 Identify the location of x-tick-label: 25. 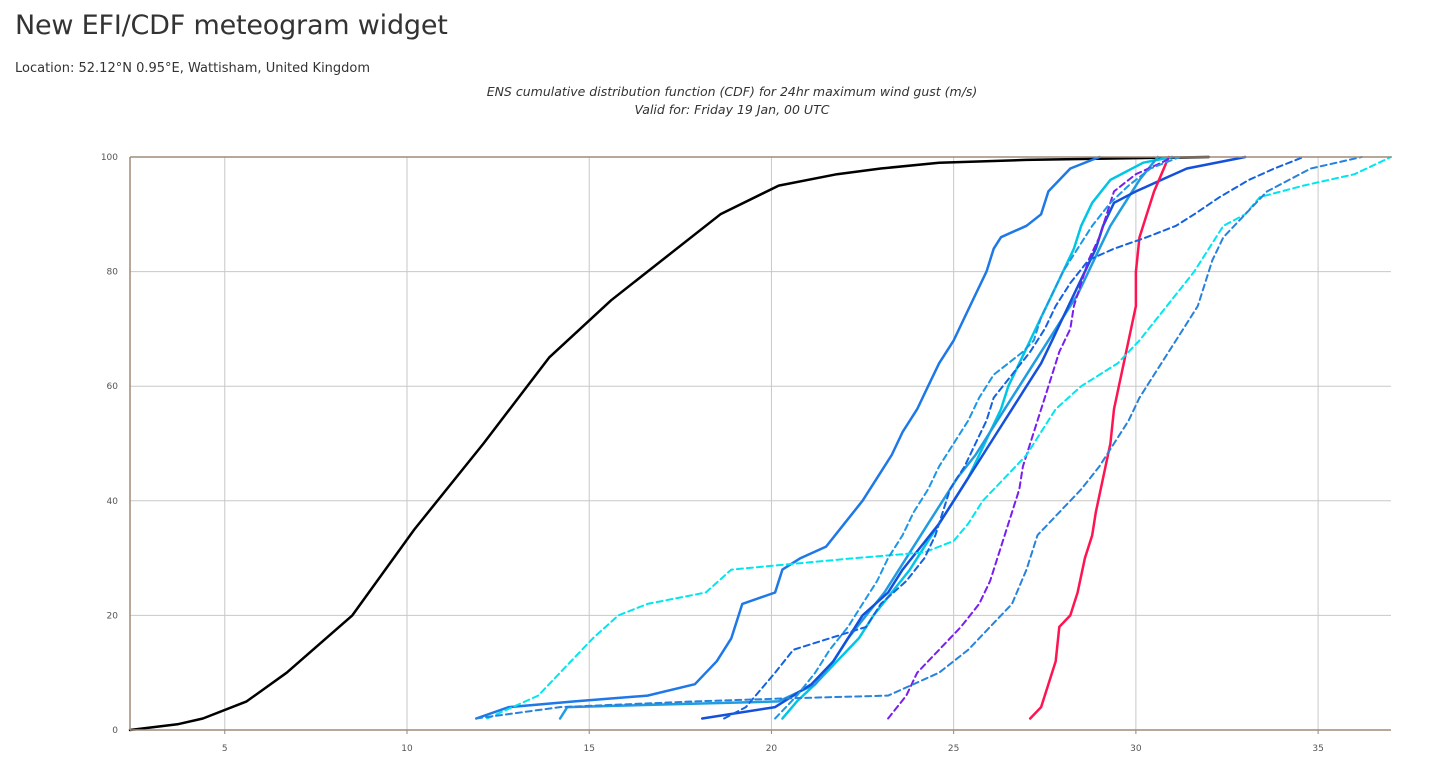
(953, 749).